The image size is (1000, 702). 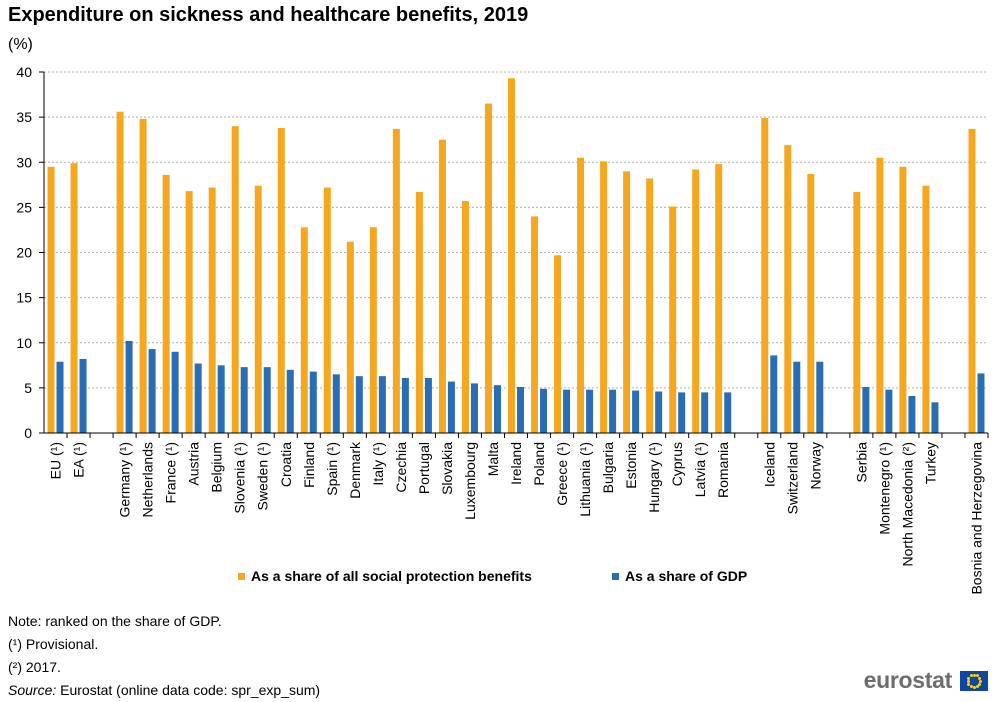 What do you see at coordinates (309, 465) in the screenshot?
I see `x-tick-label: Finland` at bounding box center [309, 465].